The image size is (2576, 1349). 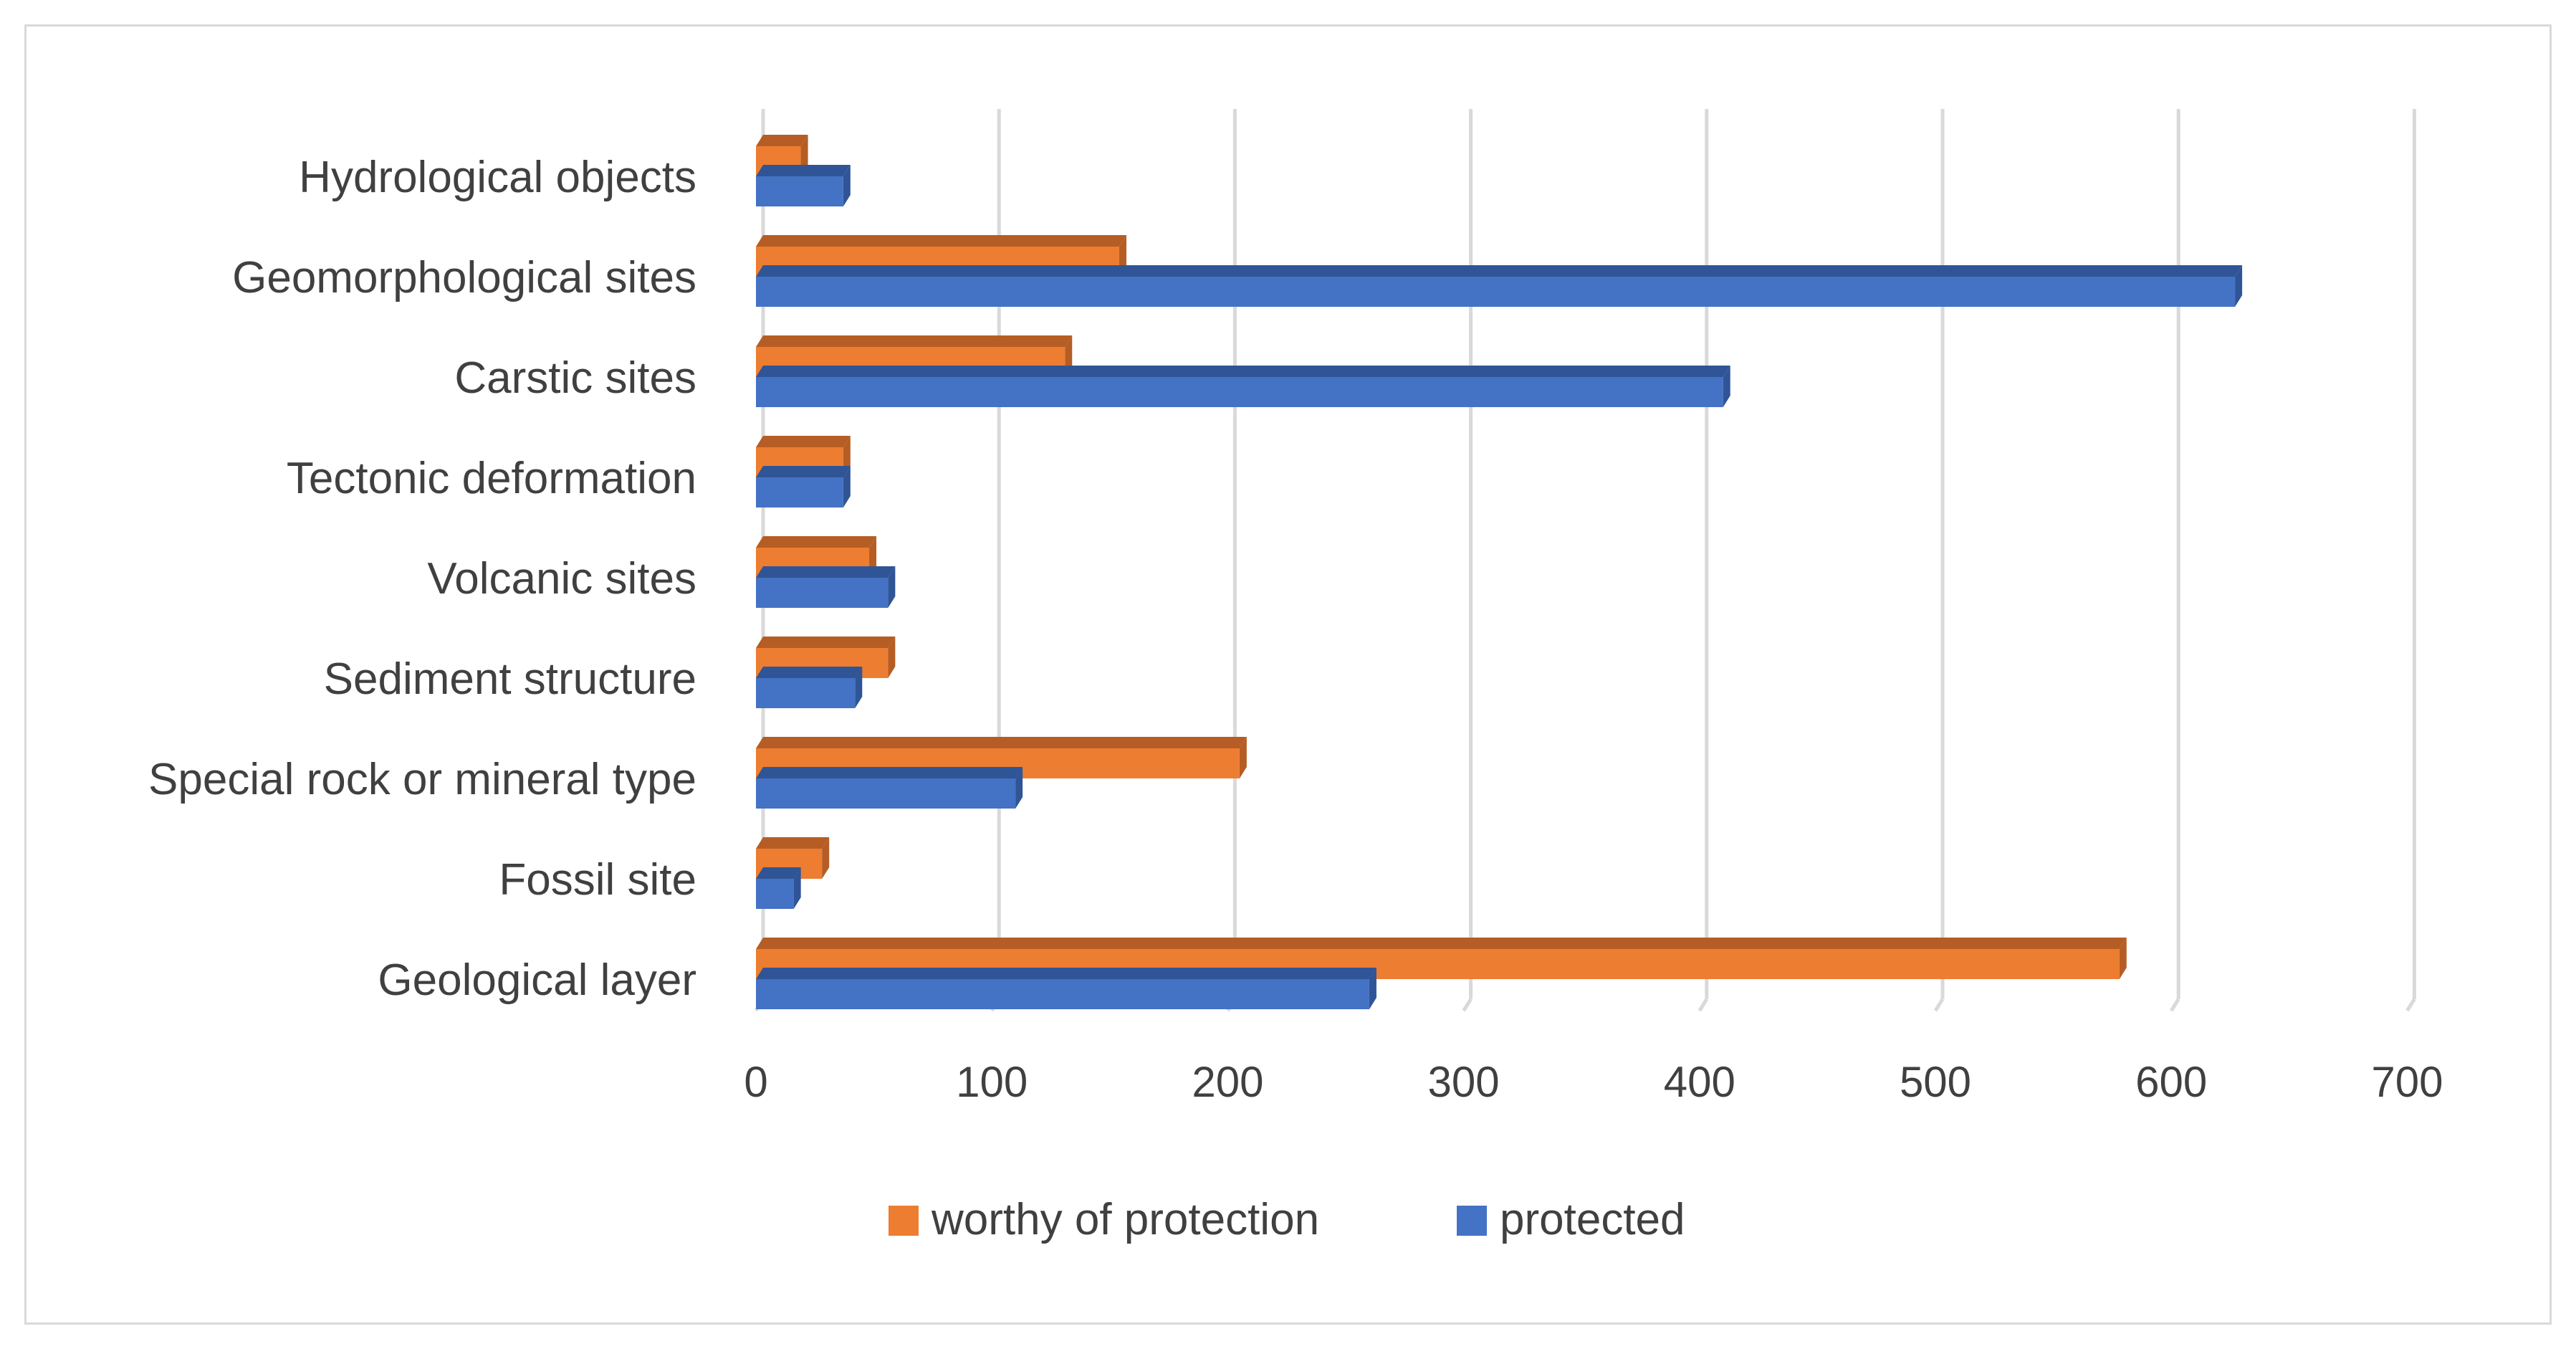 I want to click on x-tick-label-700: 700, so click(x=2407, y=1082).